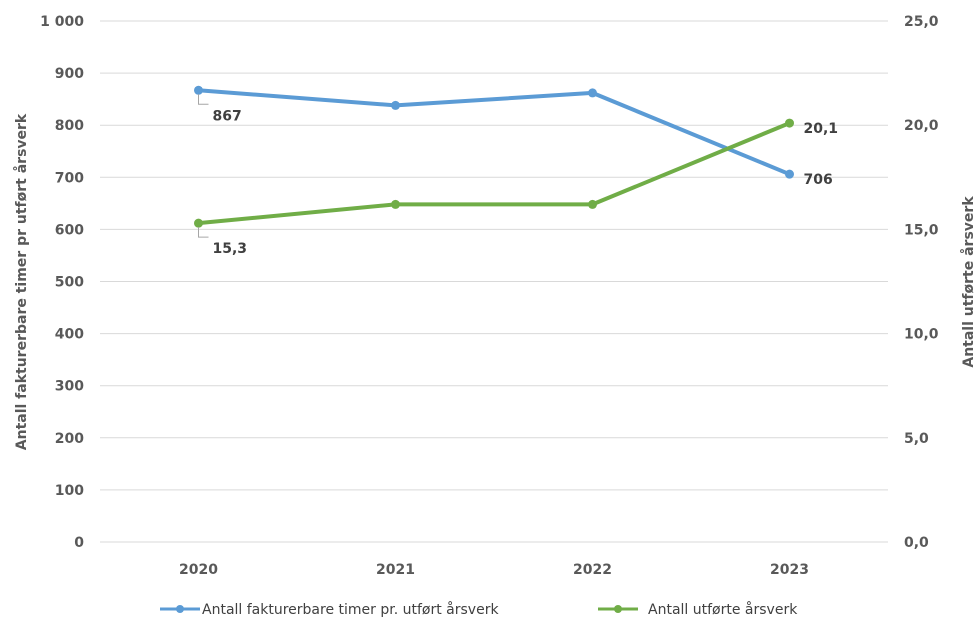 Image resolution: width=977 pixels, height=620 pixels. Describe the element at coordinates (227, 116) in the screenshot. I see `data-label: 867` at that location.